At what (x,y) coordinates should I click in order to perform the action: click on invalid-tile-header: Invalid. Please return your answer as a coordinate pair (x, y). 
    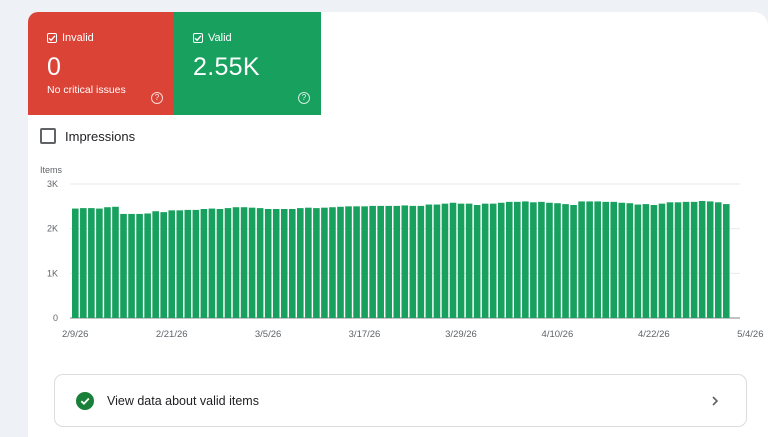
    Looking at the image, I should click on (70, 38).